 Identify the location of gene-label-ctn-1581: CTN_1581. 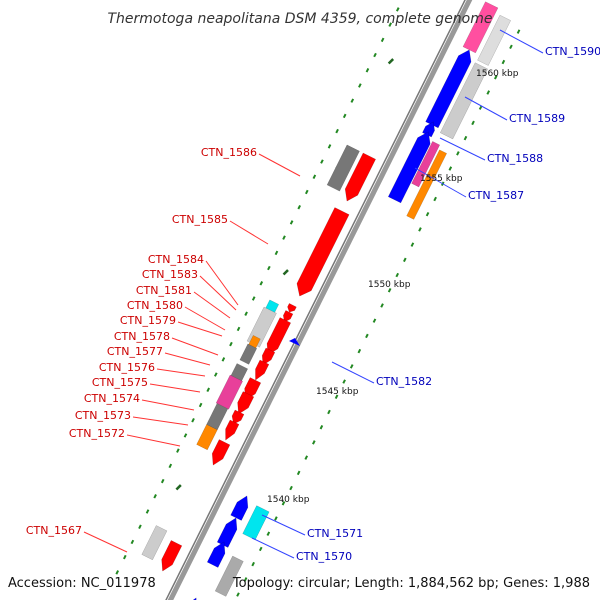
(164, 290).